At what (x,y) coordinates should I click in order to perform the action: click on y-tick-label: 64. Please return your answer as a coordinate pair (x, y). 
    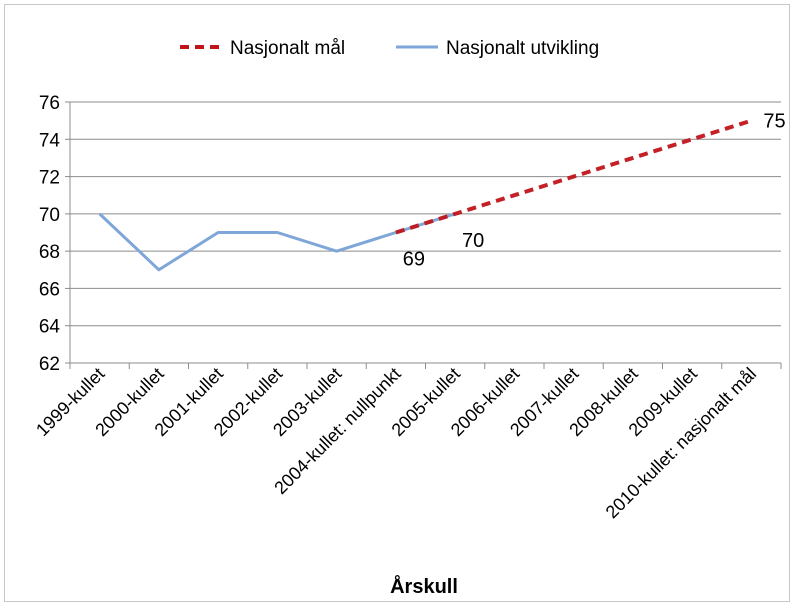
    Looking at the image, I should click on (50, 327).